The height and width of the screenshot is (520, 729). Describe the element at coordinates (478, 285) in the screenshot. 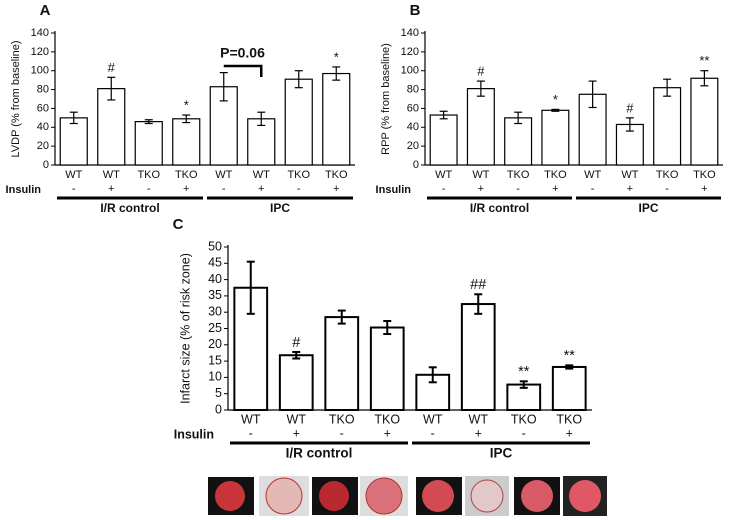

I see `significance-marker: ##` at that location.